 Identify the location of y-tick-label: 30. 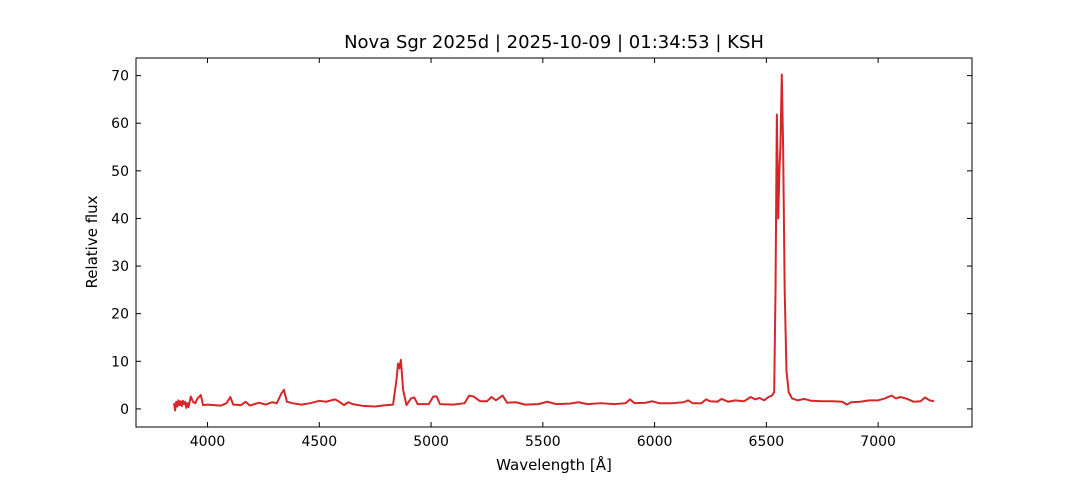
(120, 267).